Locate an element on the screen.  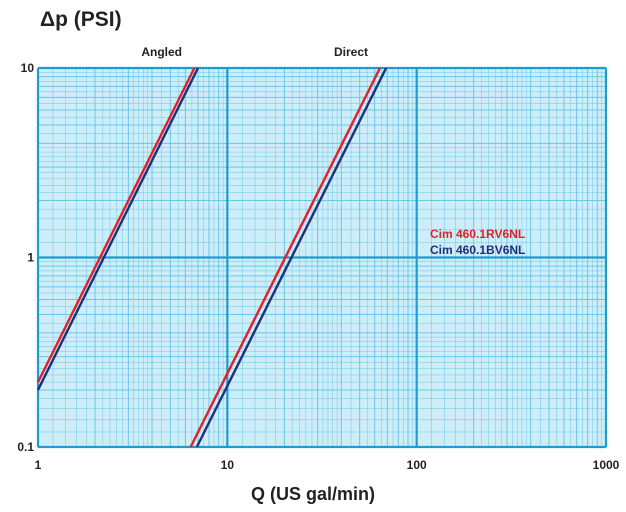
x-tick-label: 10 is located at coordinates (228, 465).